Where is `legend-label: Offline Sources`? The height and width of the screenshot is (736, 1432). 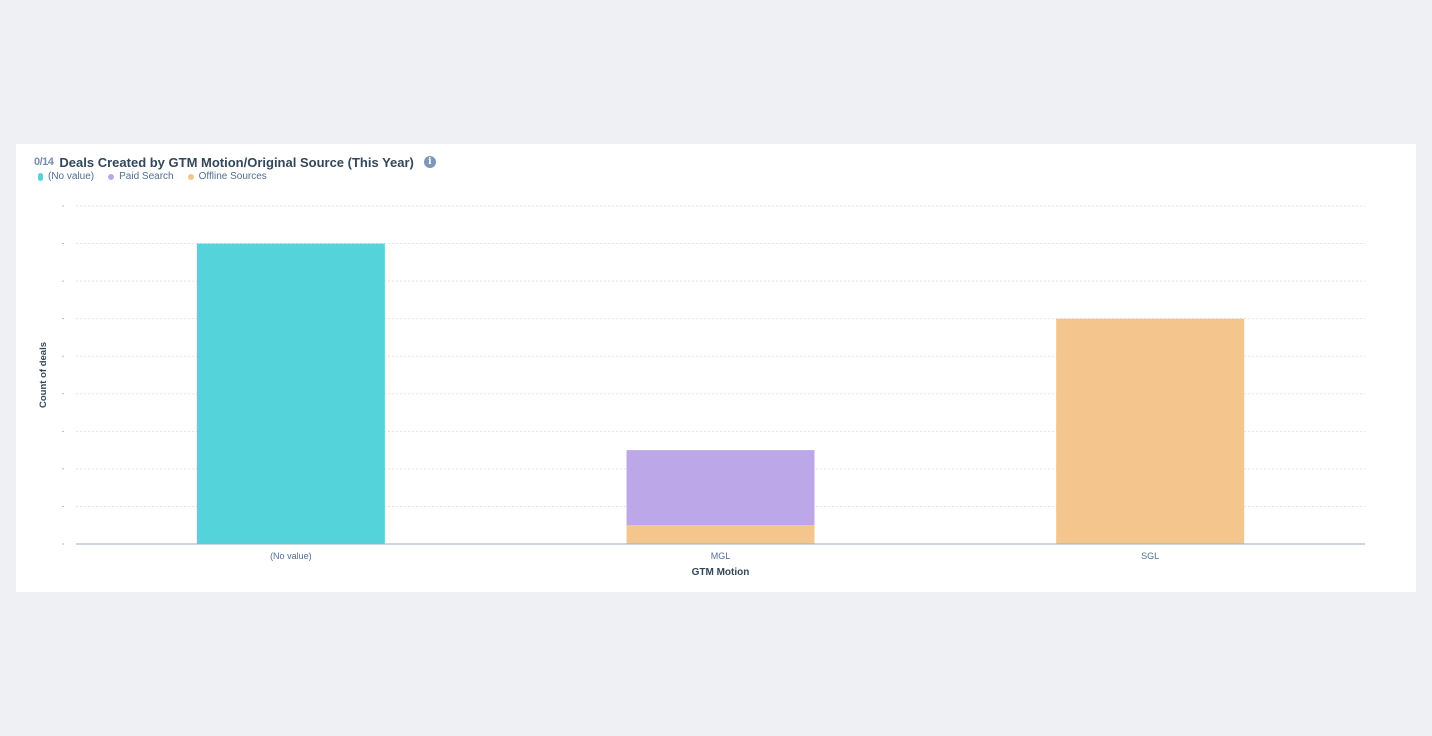
legend-label: Offline Sources is located at coordinates (232, 176).